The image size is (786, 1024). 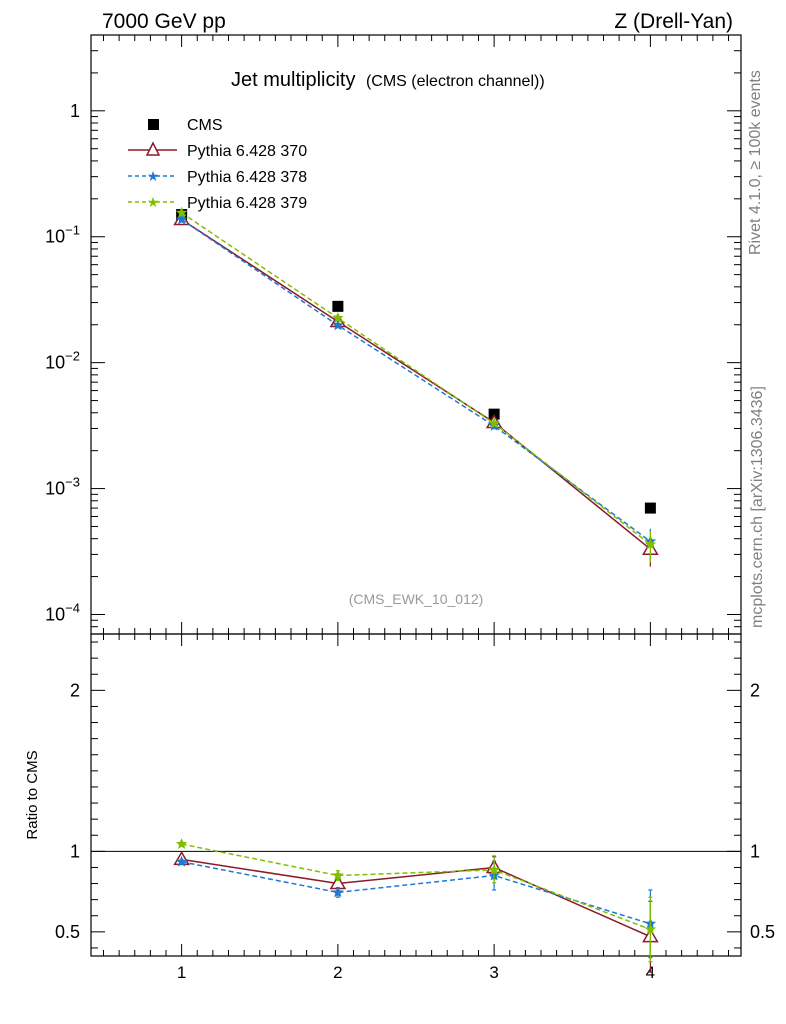 I want to click on analysis-tag: (CMS_EWK_10_012), so click(x=416, y=599).